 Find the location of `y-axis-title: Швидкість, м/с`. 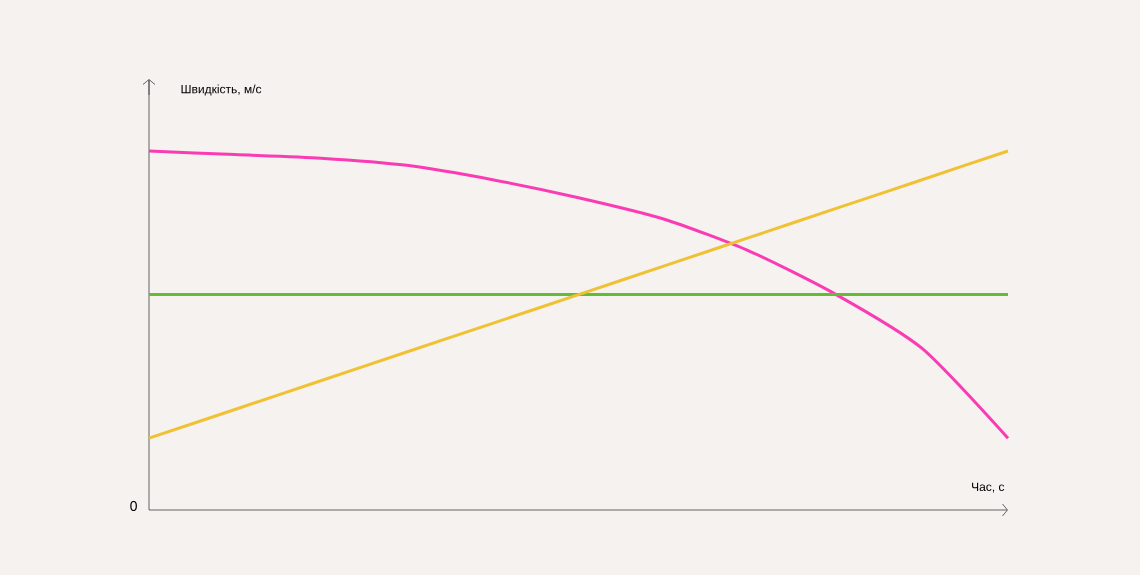

y-axis-title: Швидкість, м/с is located at coordinates (221, 90).